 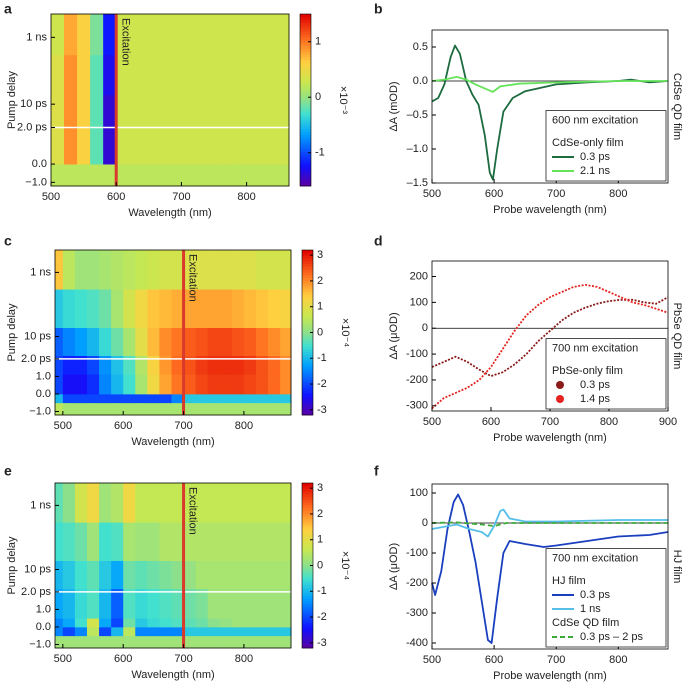 I want to click on y-tick-label: 10 ps, so click(x=37, y=336).